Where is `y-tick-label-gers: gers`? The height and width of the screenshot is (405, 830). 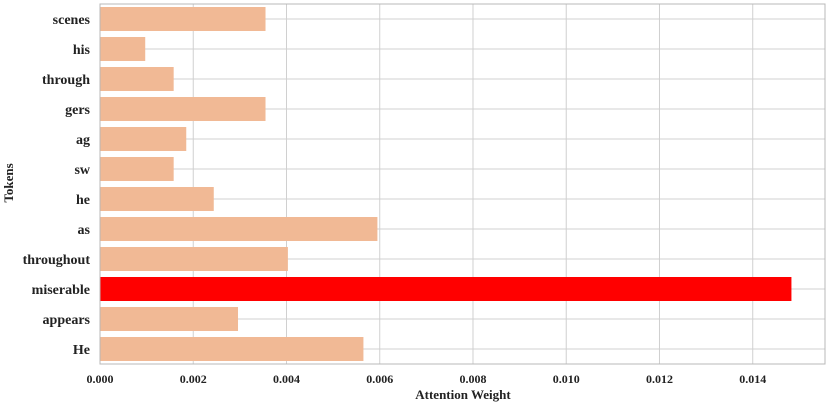 y-tick-label-gers: gers is located at coordinates (77, 110).